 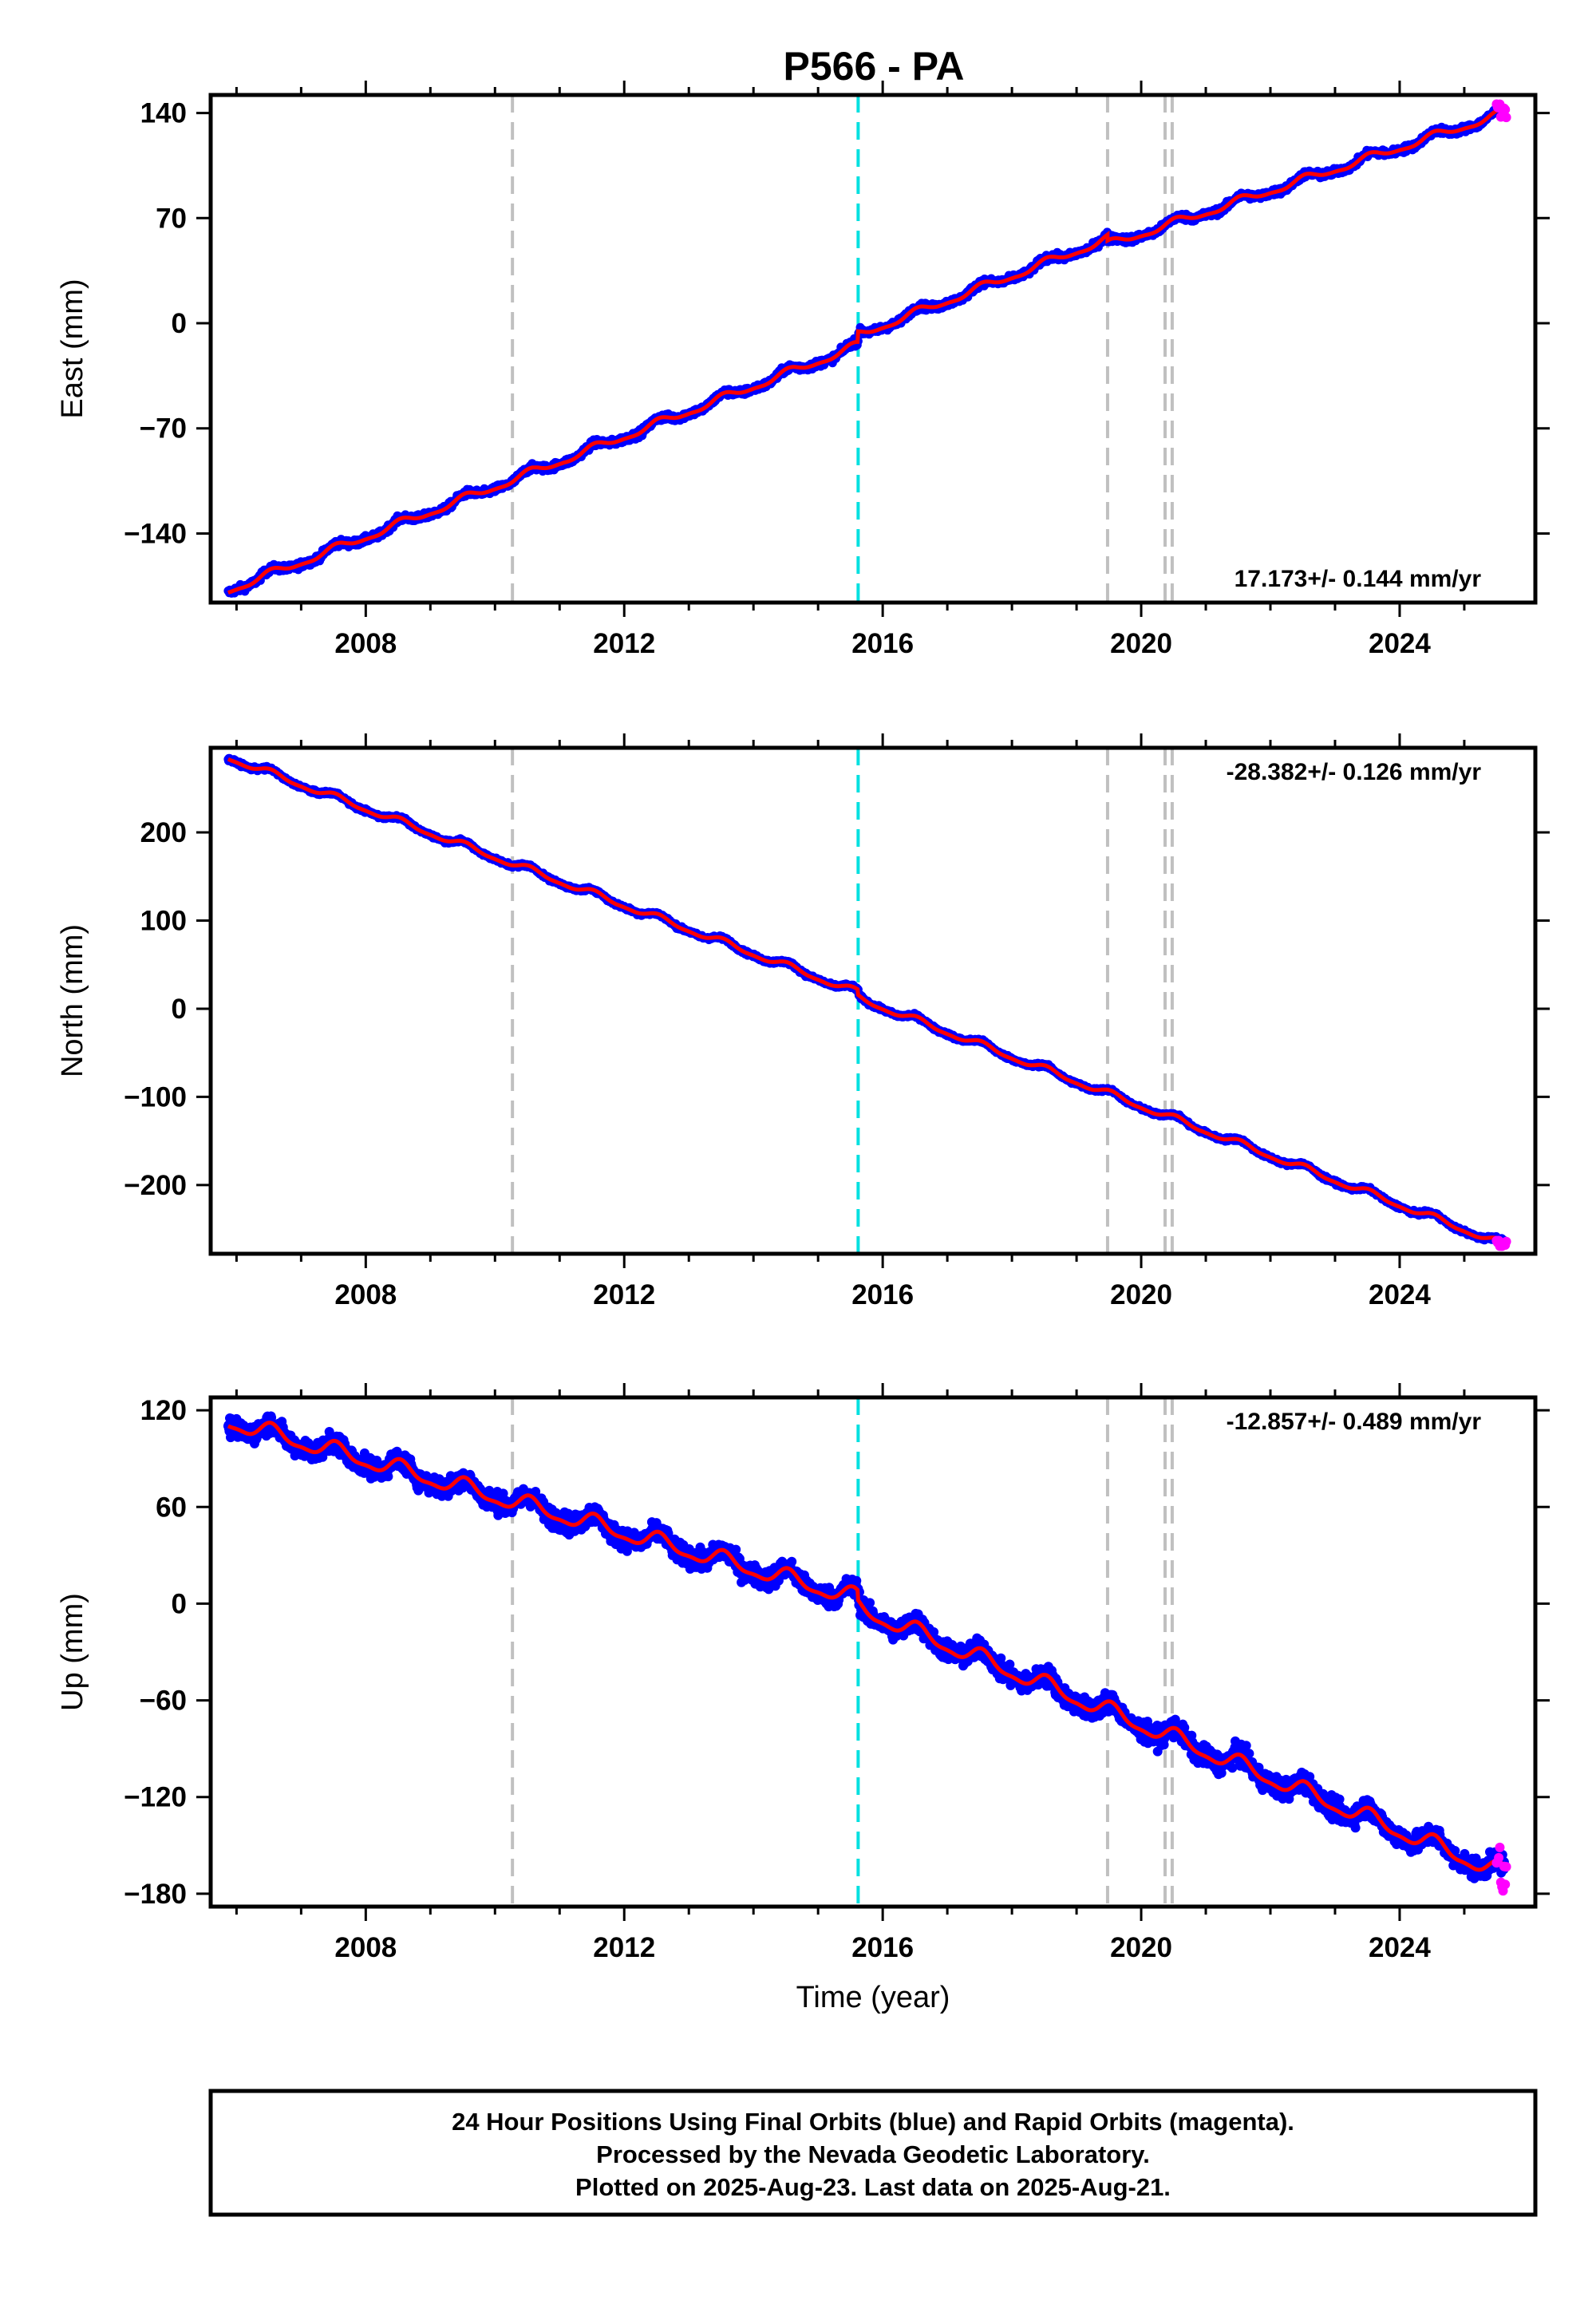 I want to click on y-tick-label: −100, so click(x=155, y=1097).